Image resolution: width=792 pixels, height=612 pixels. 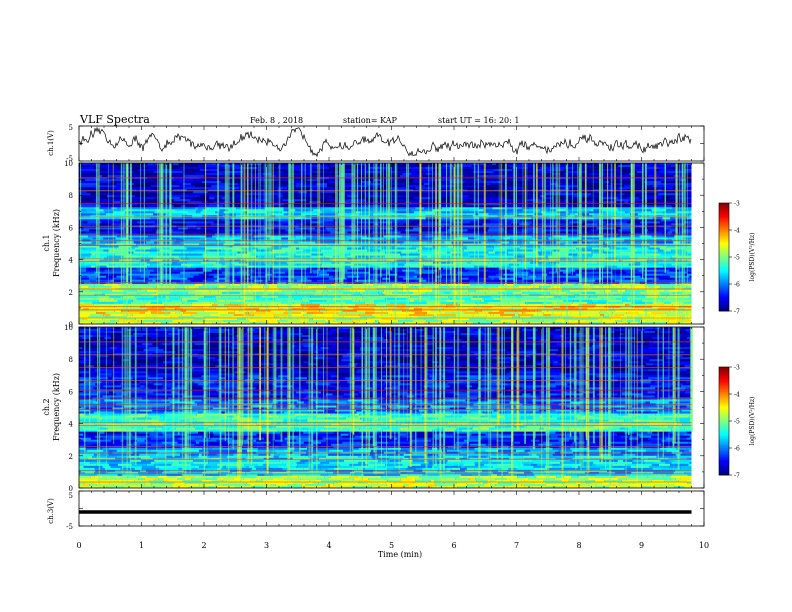 I want to click on x-tick-label: 4, so click(x=328, y=545).